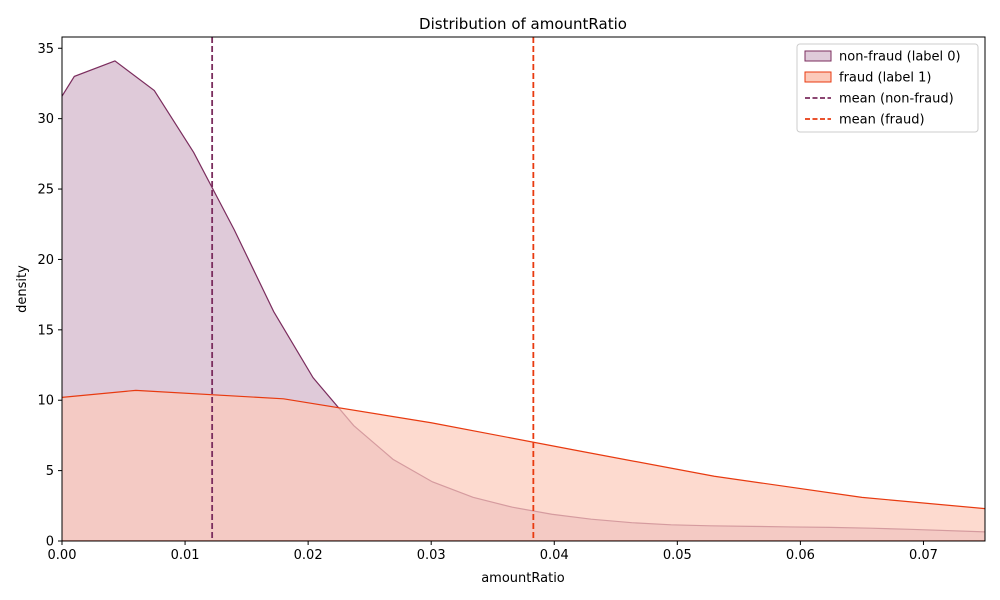 This screenshot has width=1000, height=600. I want to click on y-tick-label: 15, so click(45, 330).